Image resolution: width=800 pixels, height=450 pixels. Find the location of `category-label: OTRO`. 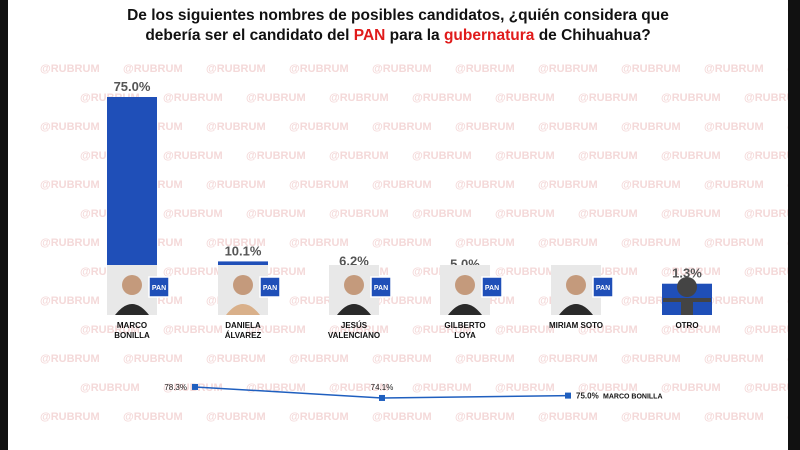

category-label: OTRO is located at coordinates (687, 325).